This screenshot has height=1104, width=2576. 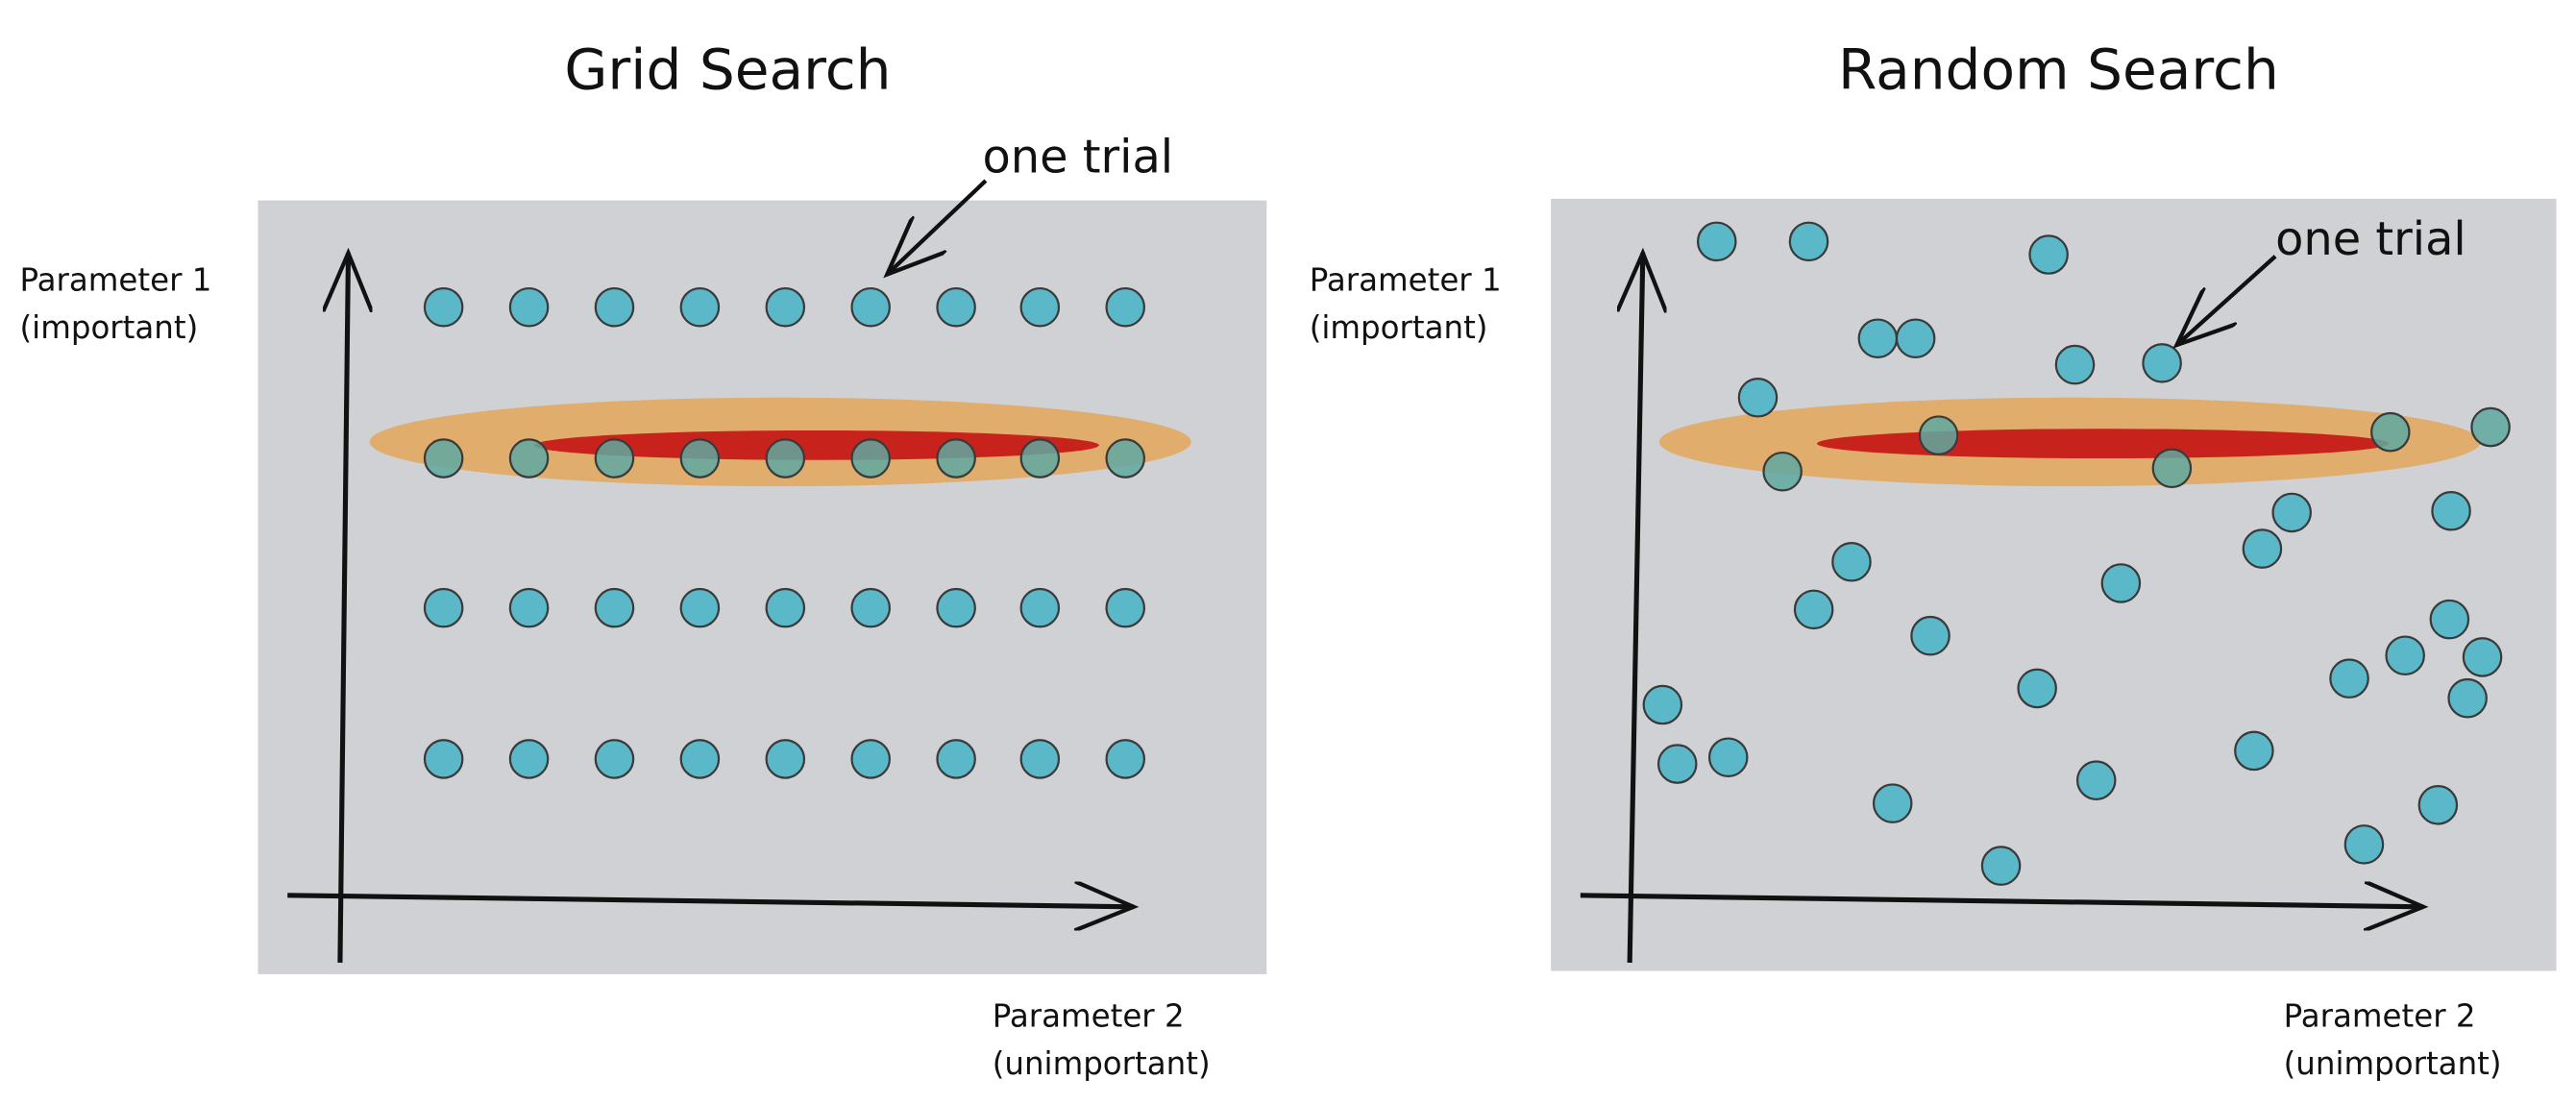 What do you see at coordinates (2058, 69) in the screenshot?
I see `panel-title: Random Search` at bounding box center [2058, 69].